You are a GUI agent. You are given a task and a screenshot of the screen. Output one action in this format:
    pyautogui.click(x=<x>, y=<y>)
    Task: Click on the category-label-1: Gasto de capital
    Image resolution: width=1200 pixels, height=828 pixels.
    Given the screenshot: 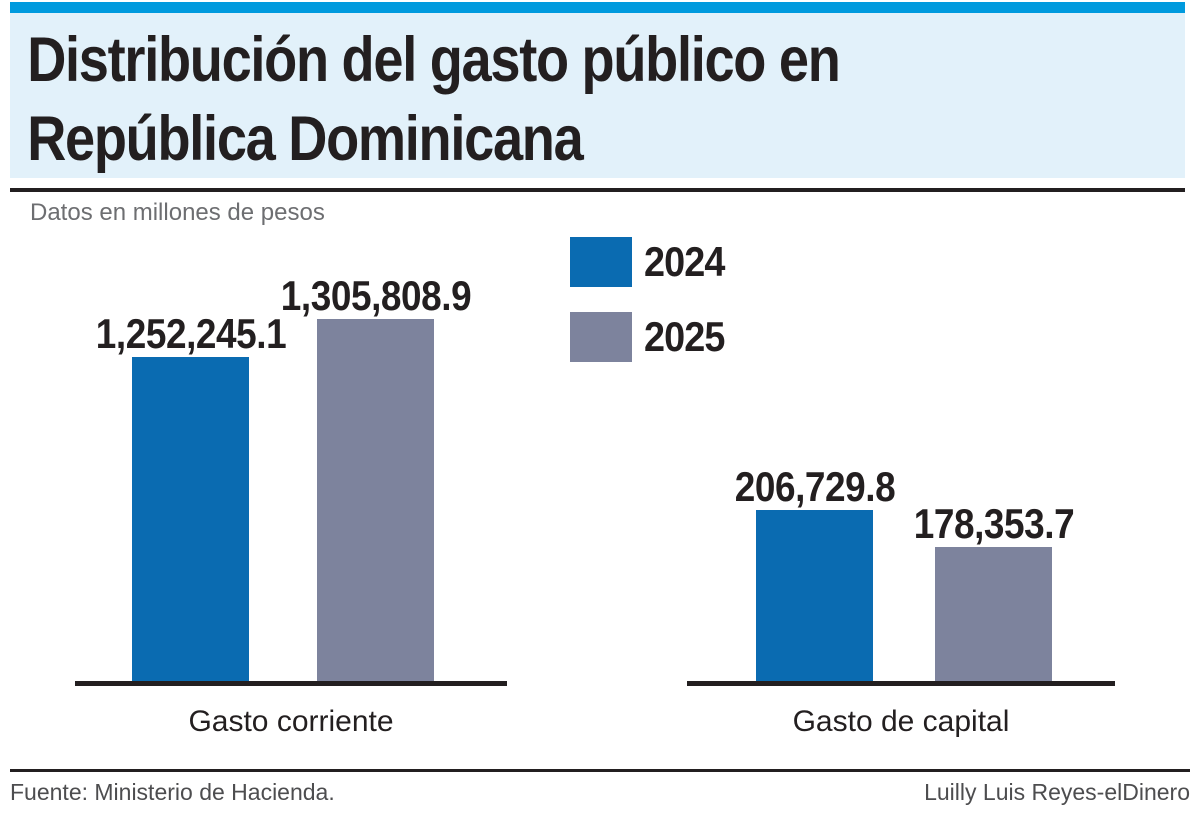 What is the action you would take?
    pyautogui.click(x=901, y=721)
    